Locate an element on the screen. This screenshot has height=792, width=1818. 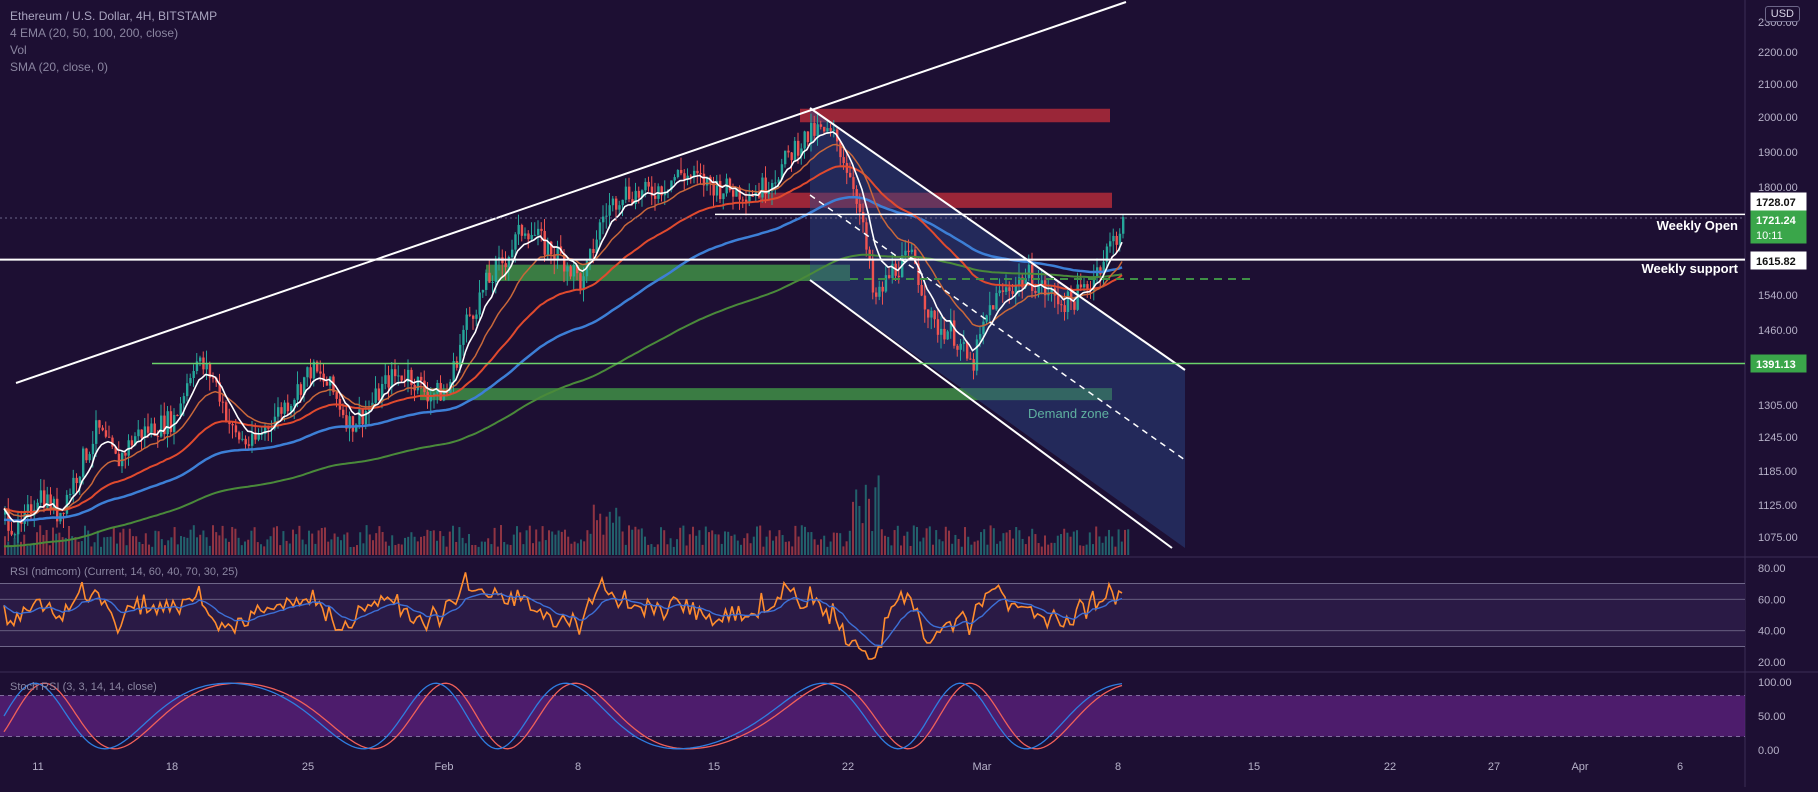
volume-indicator-label: Vol is located at coordinates (18, 50).